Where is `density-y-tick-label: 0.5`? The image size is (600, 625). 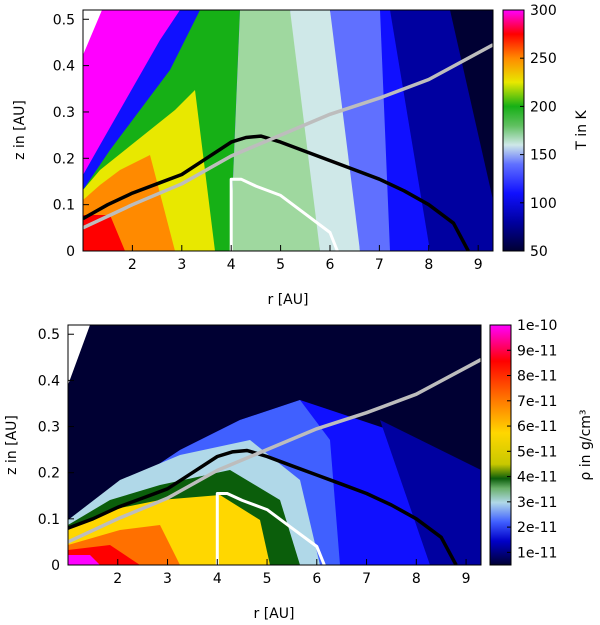
density-y-tick-label: 0.5 is located at coordinates (49, 335).